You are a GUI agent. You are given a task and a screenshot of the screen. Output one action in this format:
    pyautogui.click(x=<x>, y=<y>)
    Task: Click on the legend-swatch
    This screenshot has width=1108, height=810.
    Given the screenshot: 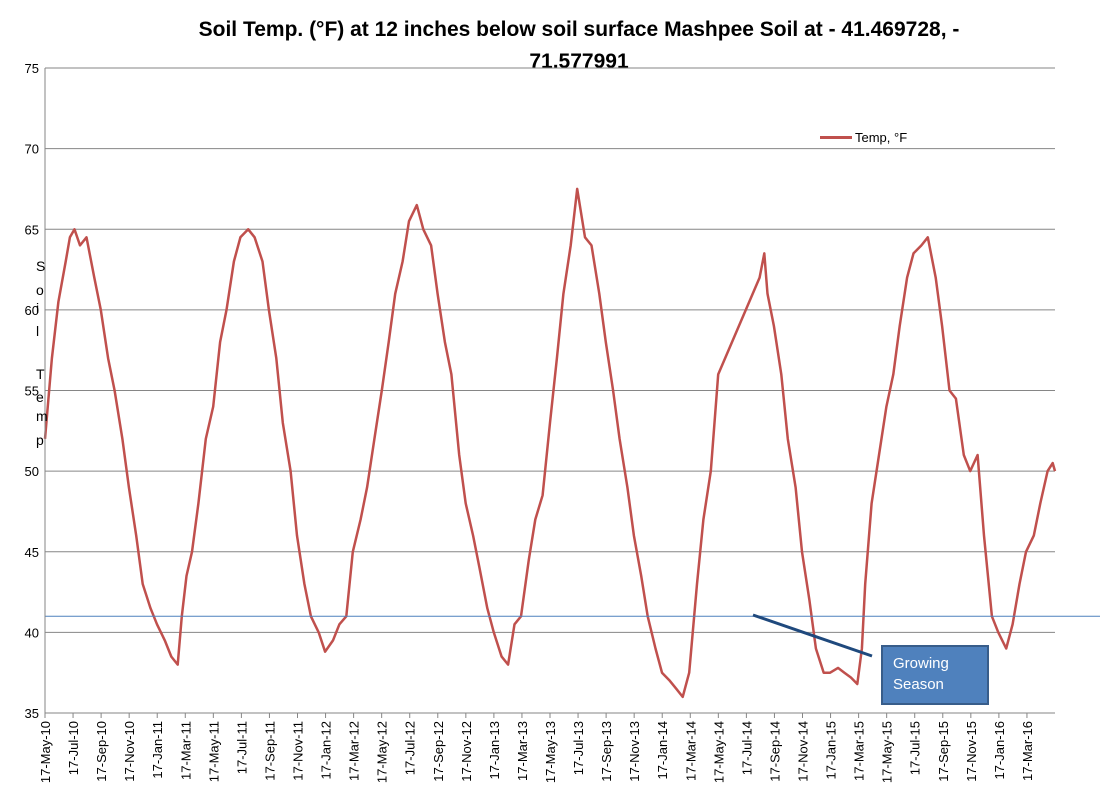 What is the action you would take?
    pyautogui.click(x=836, y=137)
    